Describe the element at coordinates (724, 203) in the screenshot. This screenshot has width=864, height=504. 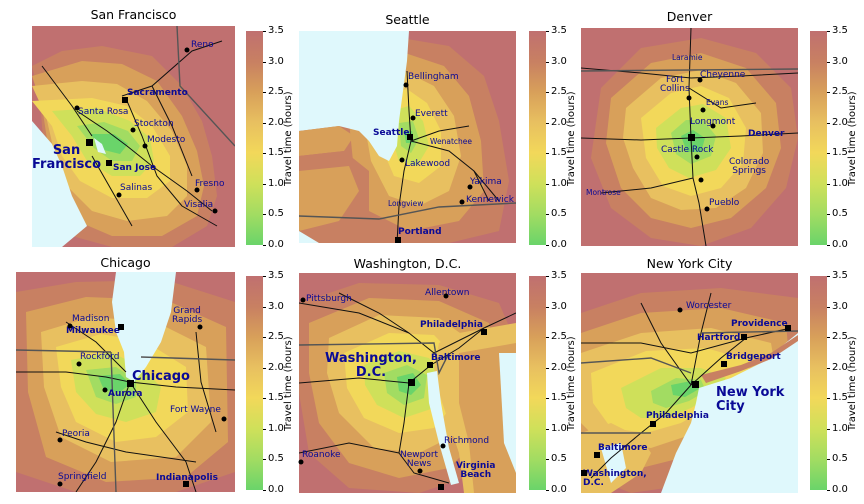
I see `city-label: Pueblo` at that location.